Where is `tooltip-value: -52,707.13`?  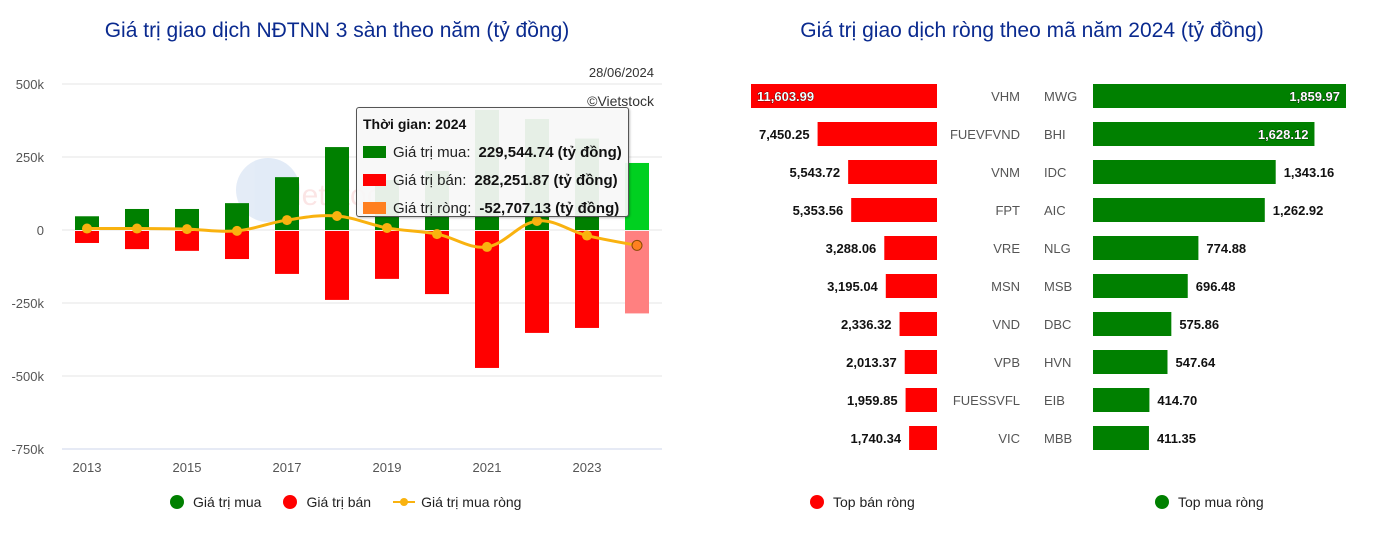 tooltip-value: -52,707.13 is located at coordinates (515, 208).